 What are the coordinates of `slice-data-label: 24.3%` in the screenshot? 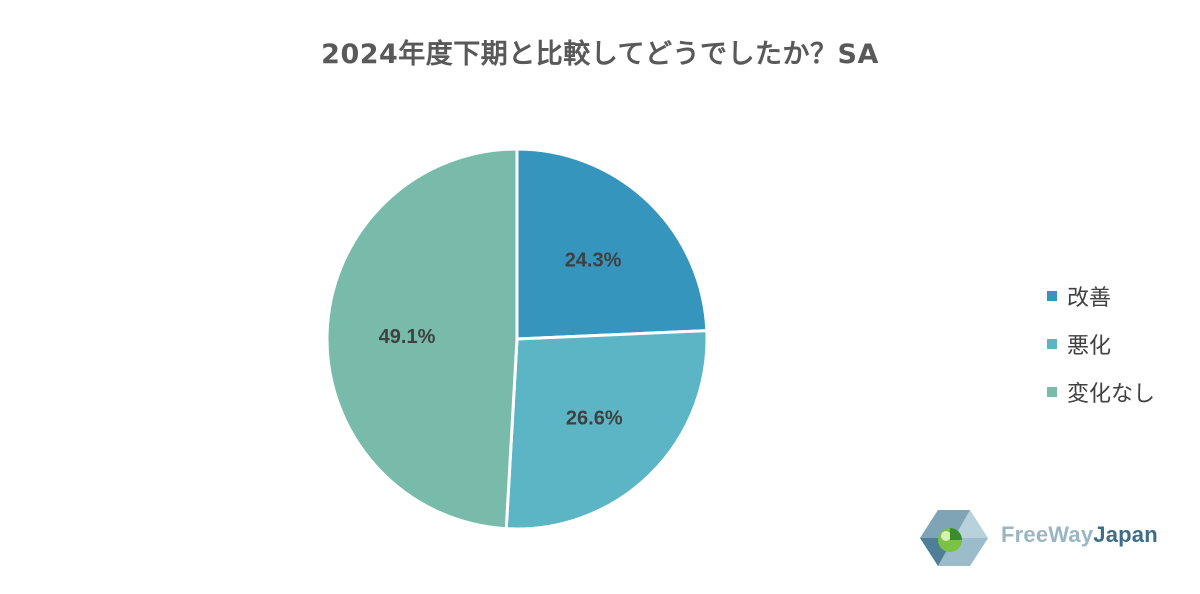 It's located at (593, 261).